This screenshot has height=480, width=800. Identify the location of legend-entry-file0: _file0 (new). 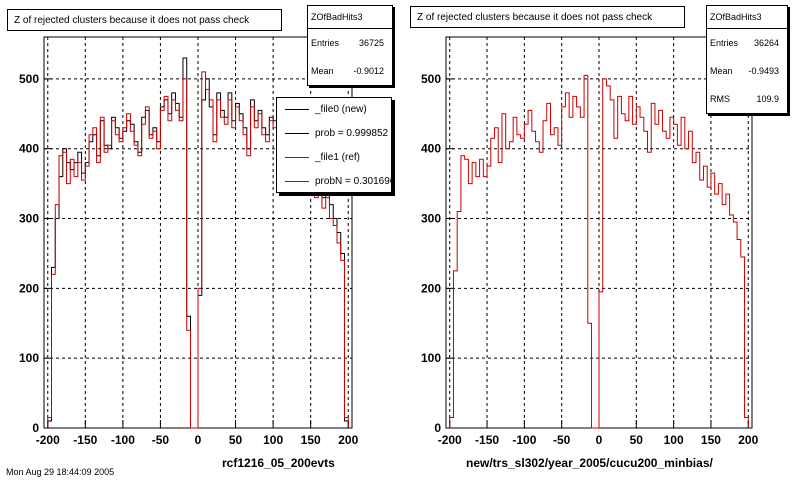
(334, 110).